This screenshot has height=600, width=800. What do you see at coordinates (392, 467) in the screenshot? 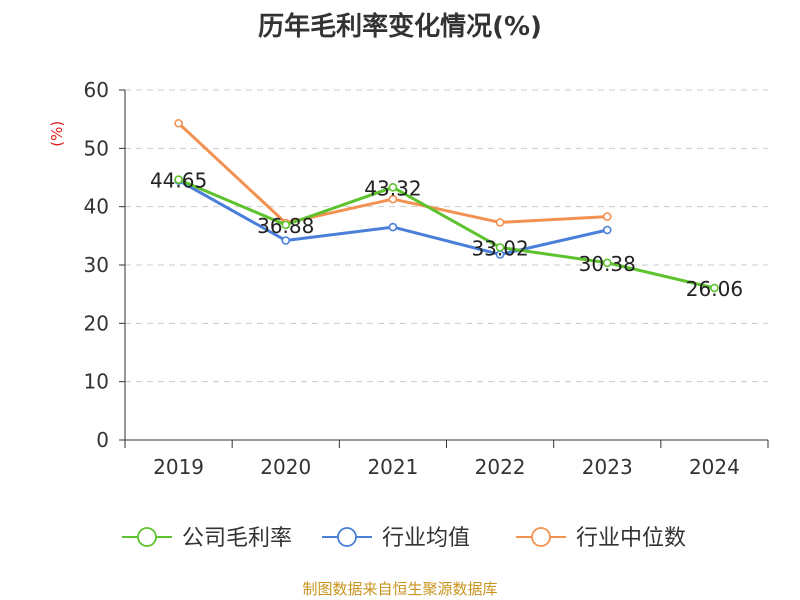
I see `x-tick-label: 2021` at bounding box center [392, 467].